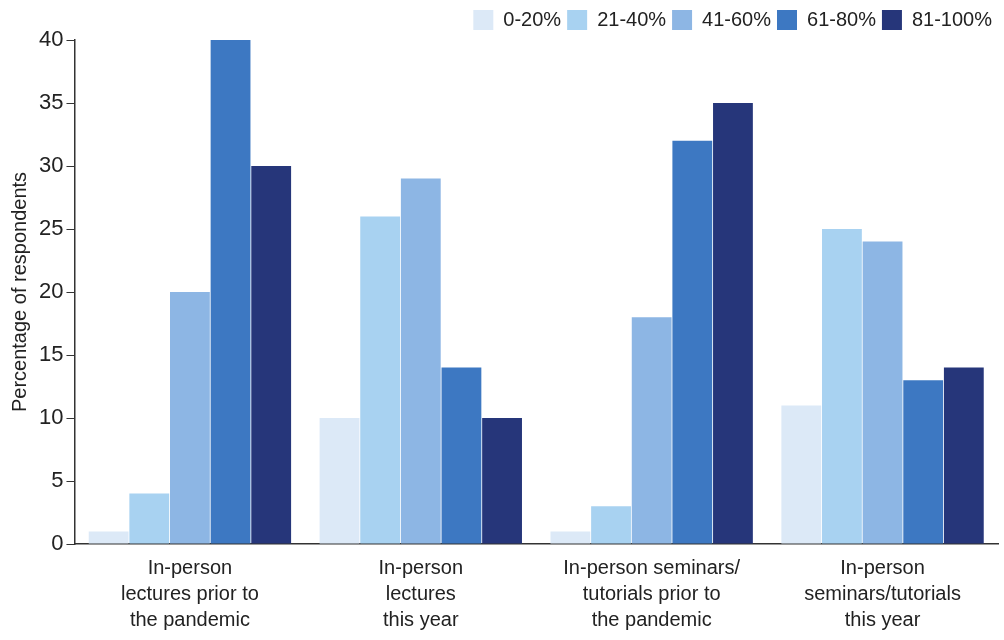  What do you see at coordinates (189, 592) in the screenshot?
I see `x-tick-label: In-person lectures prior to the pandemic` at bounding box center [189, 592].